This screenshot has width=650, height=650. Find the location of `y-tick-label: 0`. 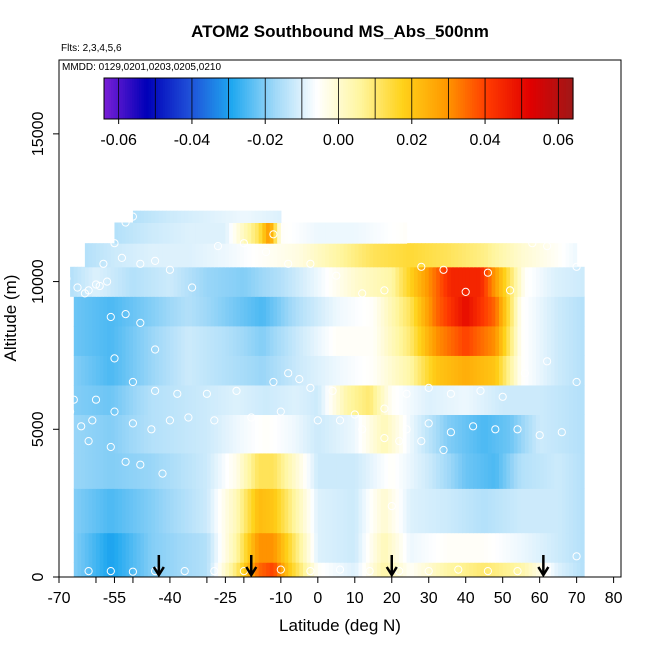

y-tick-label: 0 is located at coordinates (38, 576).